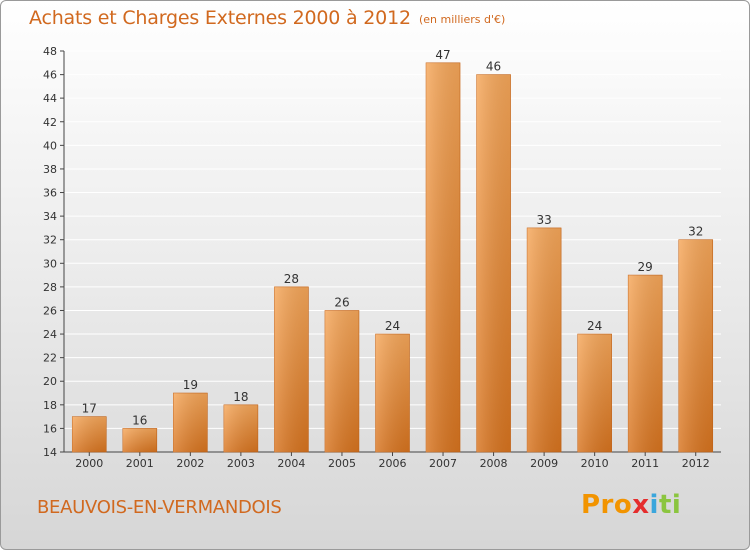  I want to click on y-tick-label: 48, so click(50, 51).